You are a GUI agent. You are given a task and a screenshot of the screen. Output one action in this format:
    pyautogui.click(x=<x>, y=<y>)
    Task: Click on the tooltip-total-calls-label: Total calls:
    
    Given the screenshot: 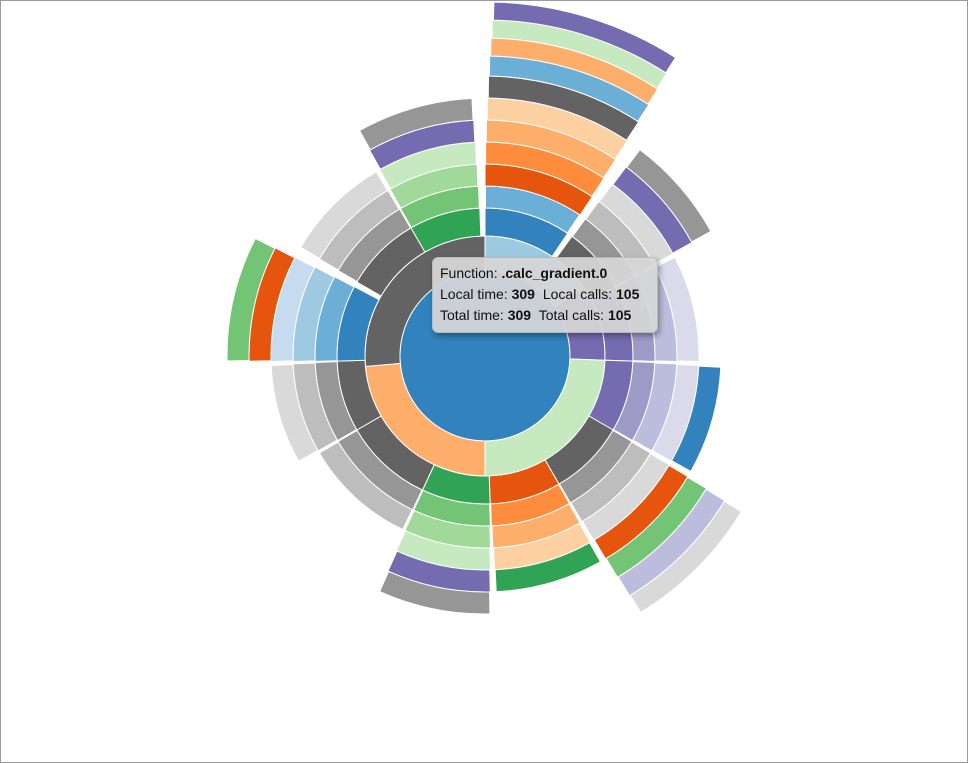 What is the action you would take?
    pyautogui.click(x=571, y=315)
    